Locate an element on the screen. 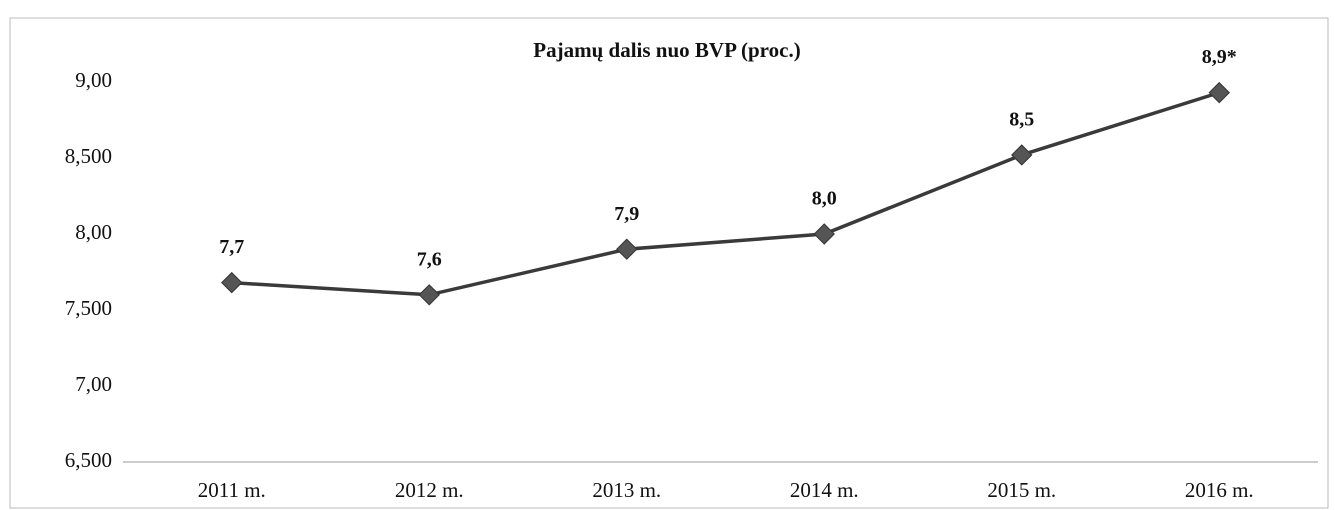 This screenshot has width=1335, height=510. x-tick-label: 2012 m. is located at coordinates (429, 490).